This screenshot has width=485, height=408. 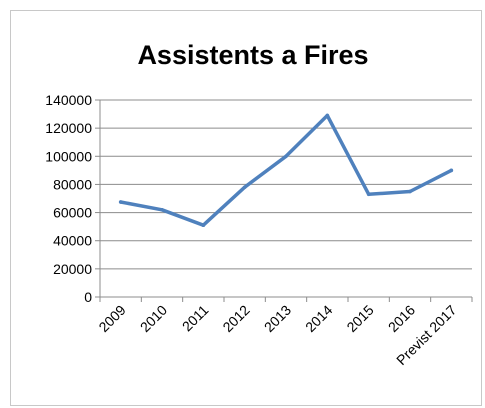 I want to click on x-tick-label: 2015, so click(x=359, y=318).